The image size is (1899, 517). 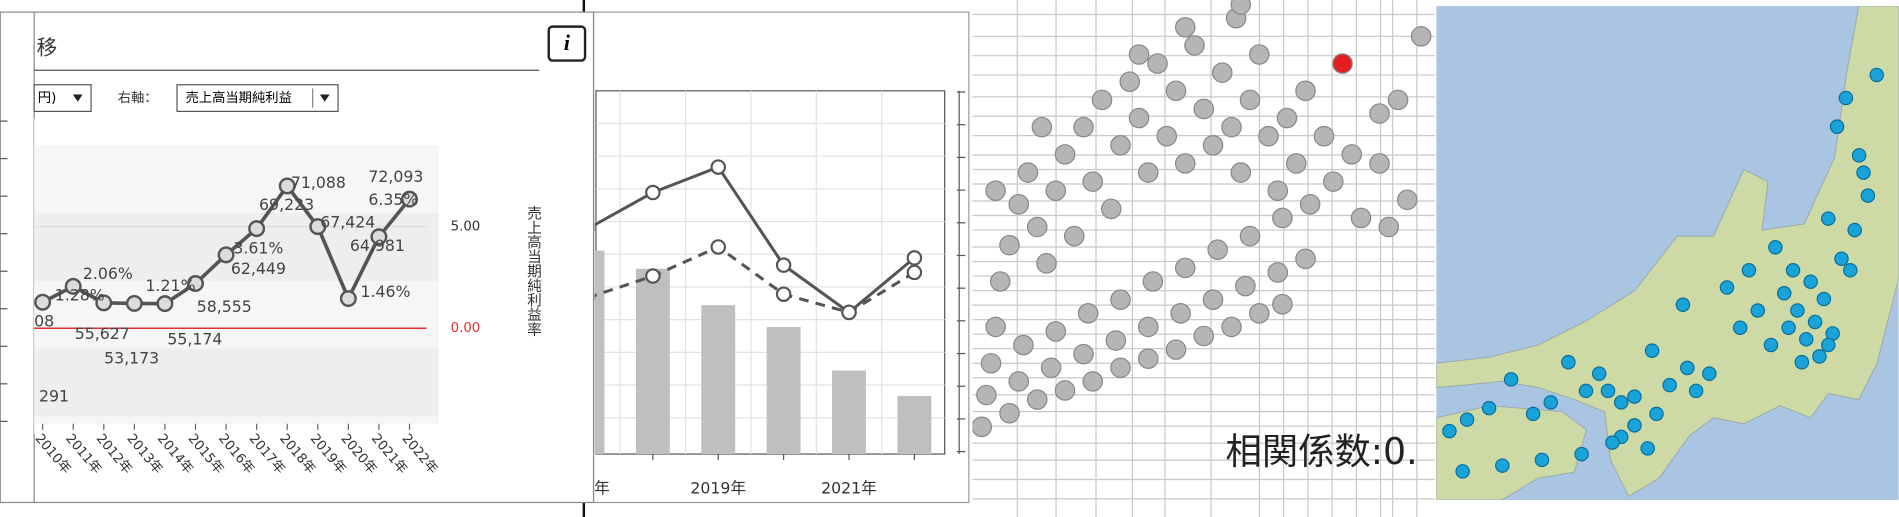 I want to click on y2-axis-label: 売上高当期純利益率, so click(x=533, y=271).